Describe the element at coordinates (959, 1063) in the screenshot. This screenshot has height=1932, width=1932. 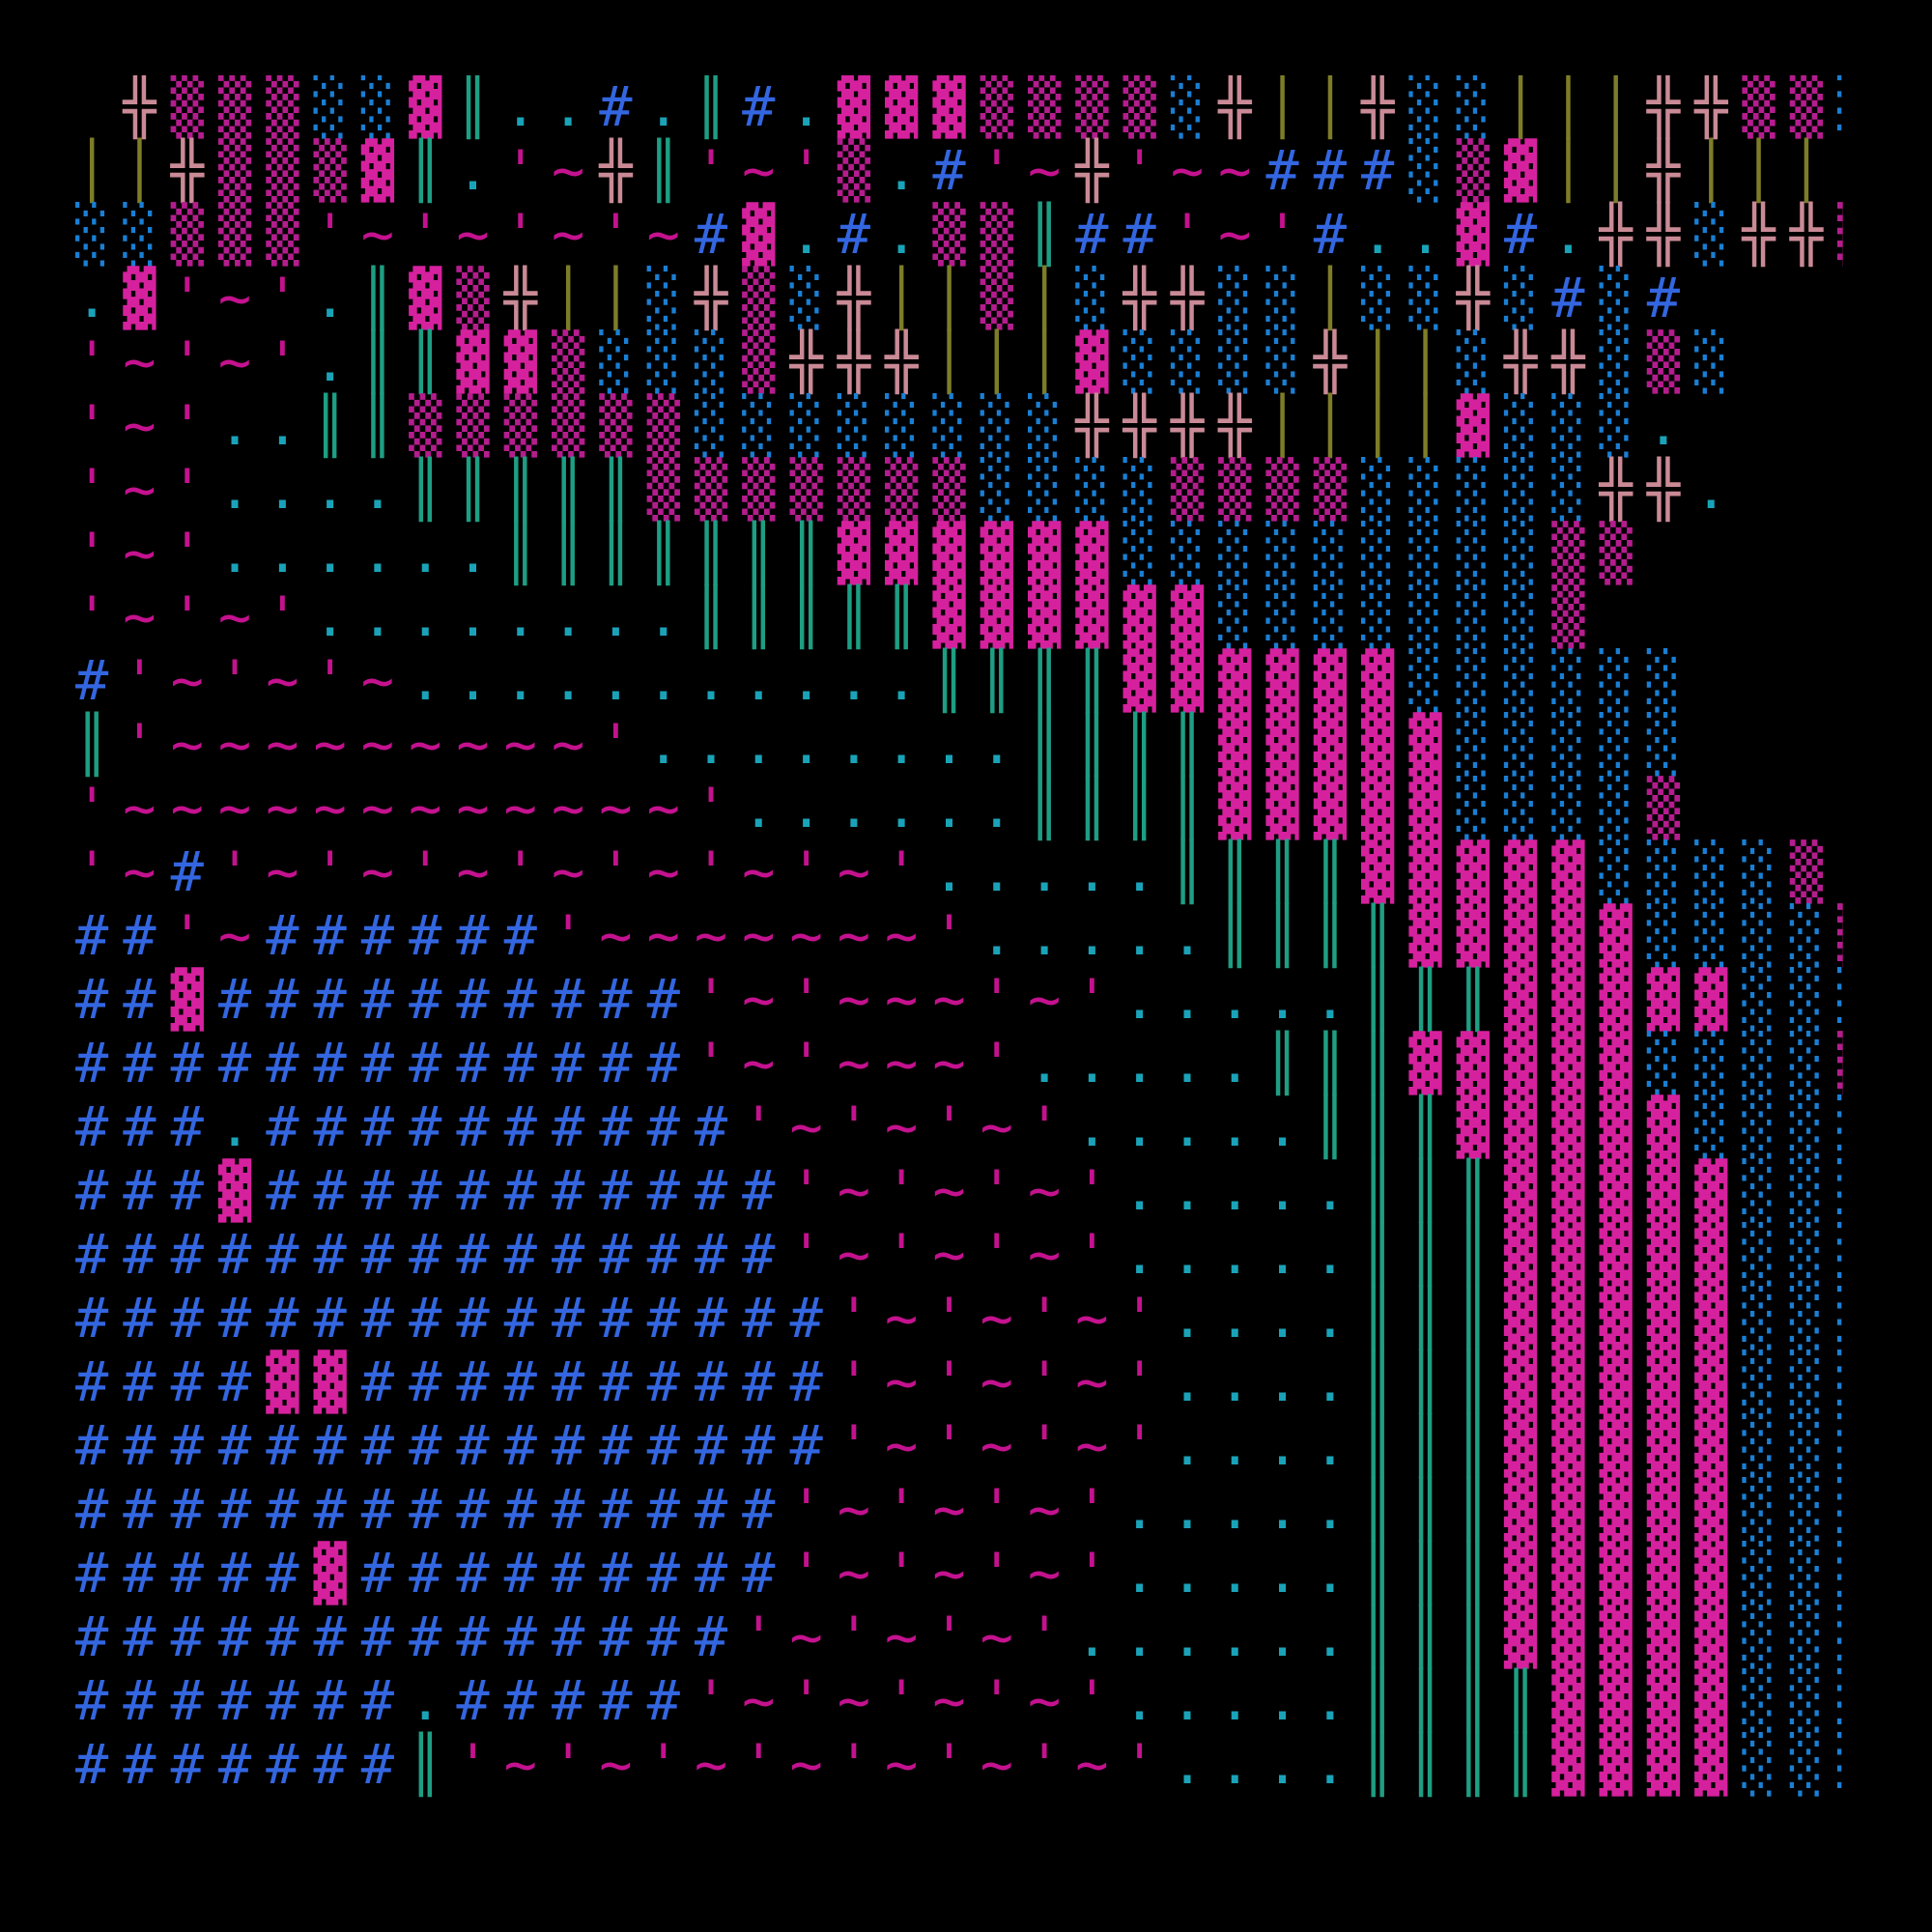
I see `density-row: #############'~'~~~'.....║║║▓▓▓▓▓░░░░▒` at that location.